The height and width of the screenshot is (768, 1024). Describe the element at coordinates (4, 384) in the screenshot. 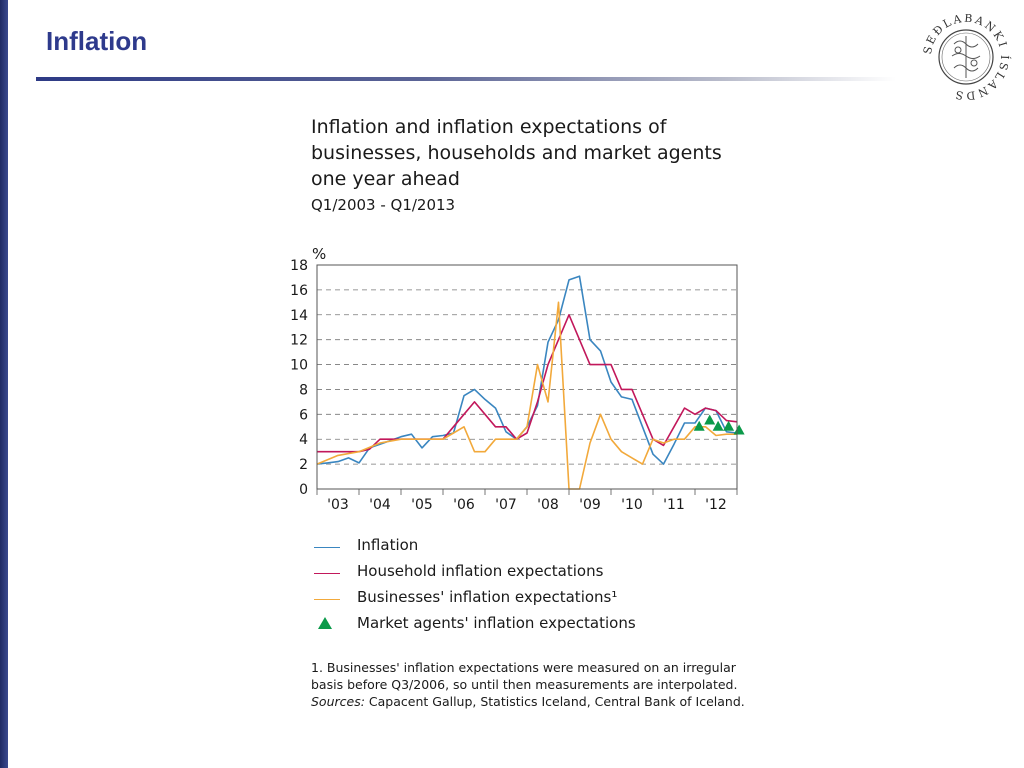

I see `left-accent-bar` at that location.